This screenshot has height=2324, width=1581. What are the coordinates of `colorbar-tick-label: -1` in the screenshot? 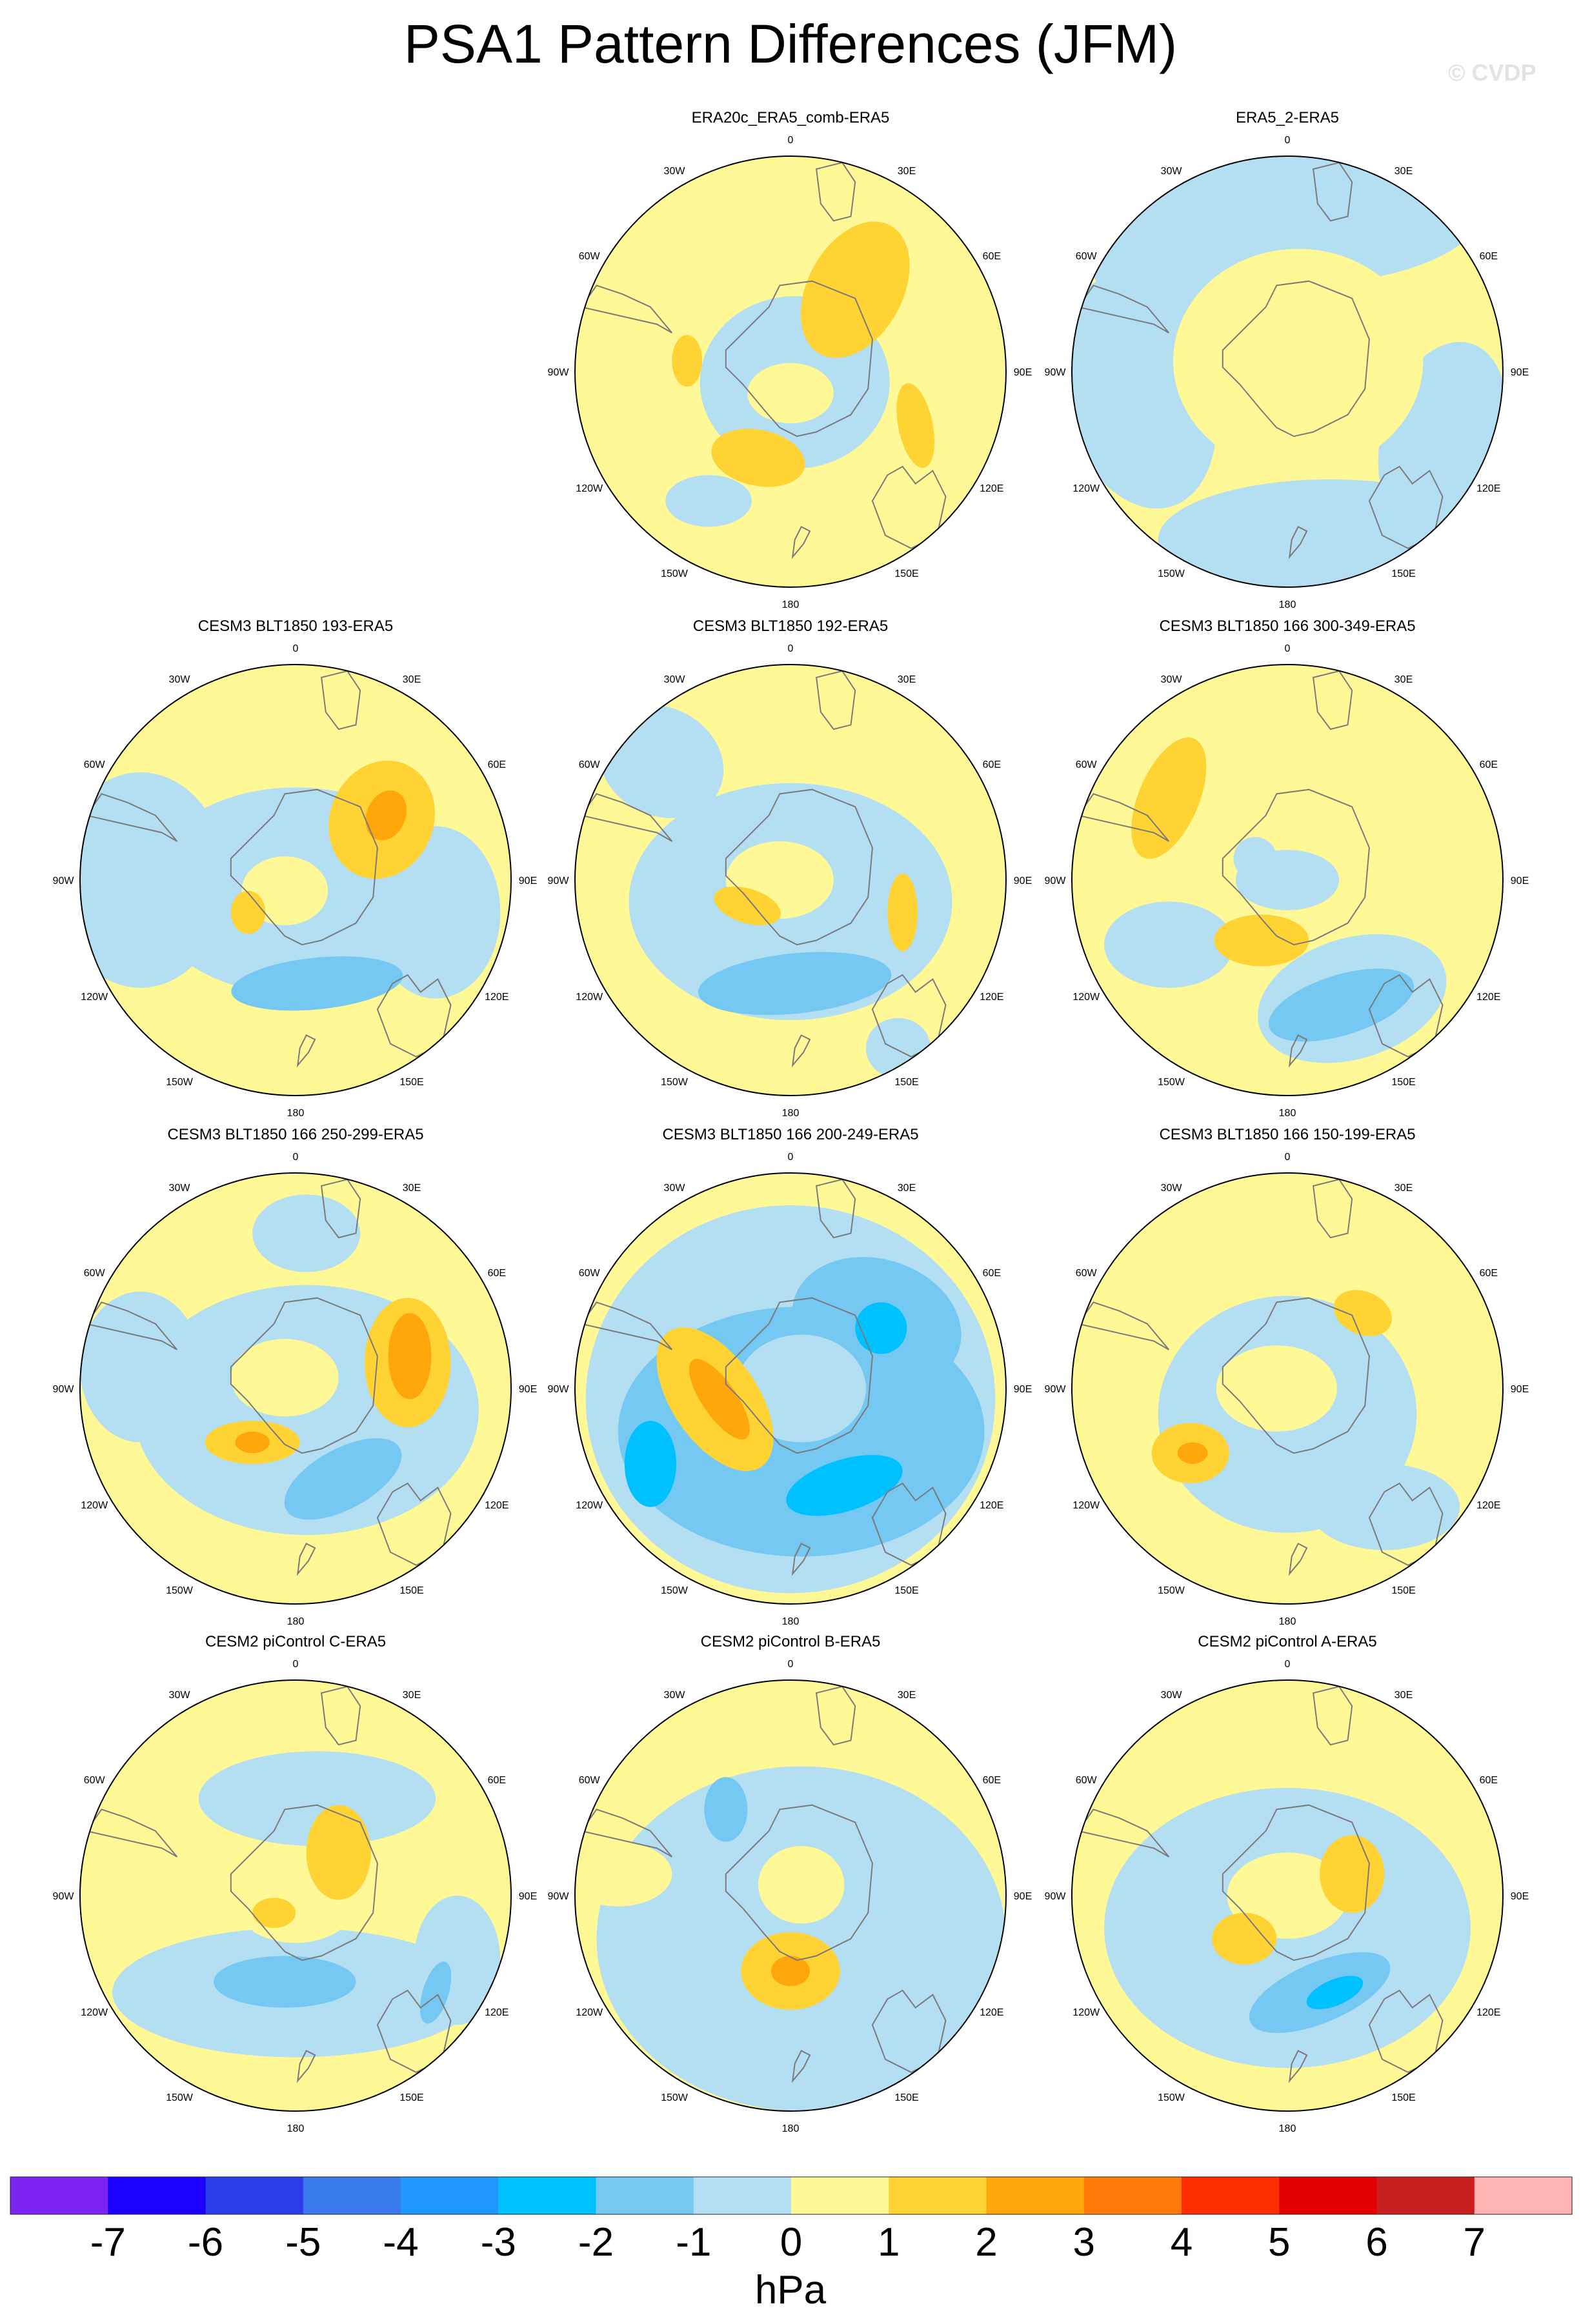 It's located at (693, 2242).